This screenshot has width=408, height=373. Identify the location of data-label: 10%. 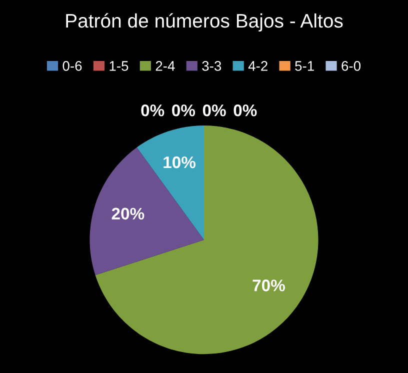
(180, 162).